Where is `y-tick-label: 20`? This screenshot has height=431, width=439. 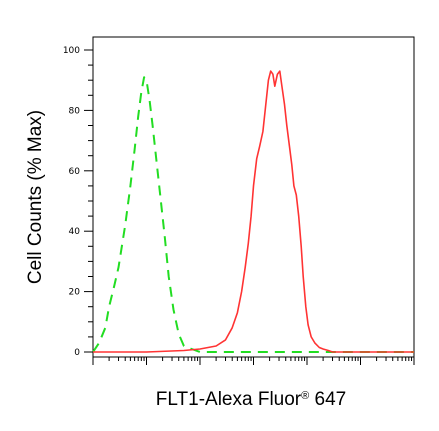 y-tick-label: 20 is located at coordinates (75, 293).